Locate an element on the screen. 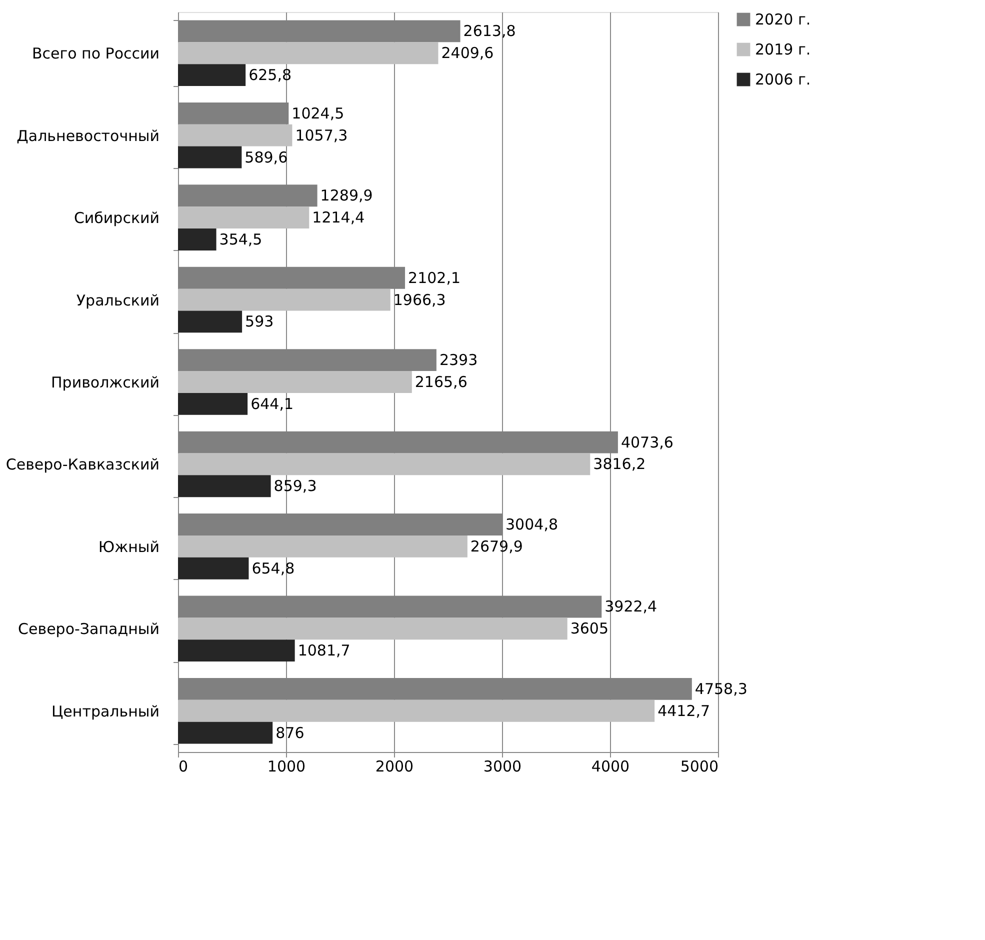 The image size is (985, 940). data-label: 593 is located at coordinates (259, 321).